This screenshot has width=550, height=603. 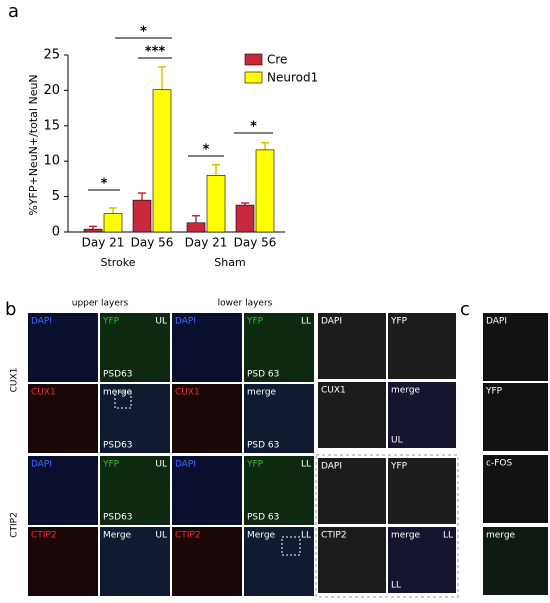 I want to click on panel-letter: b, so click(x=10, y=309).